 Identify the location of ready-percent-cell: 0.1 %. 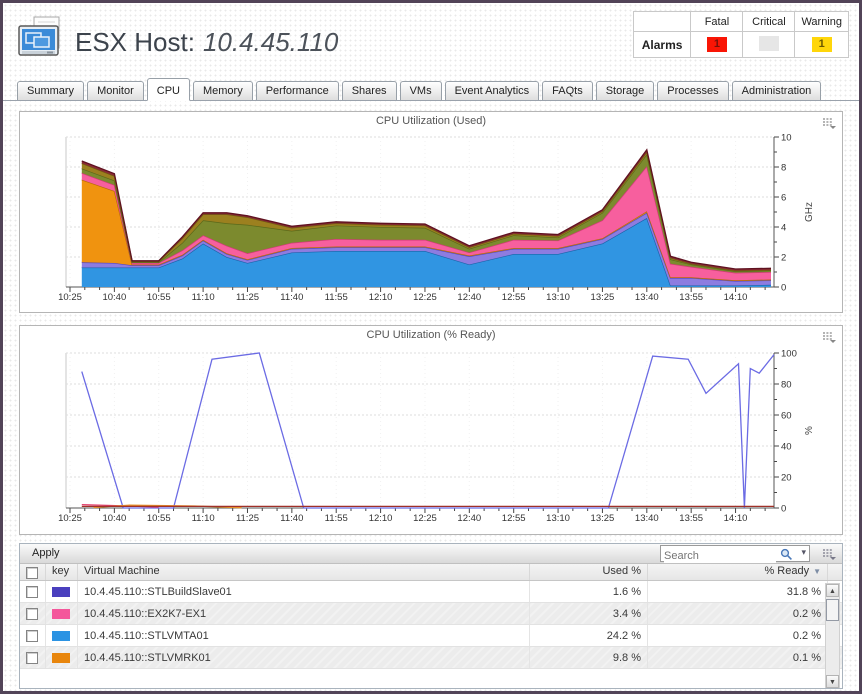
(738, 657).